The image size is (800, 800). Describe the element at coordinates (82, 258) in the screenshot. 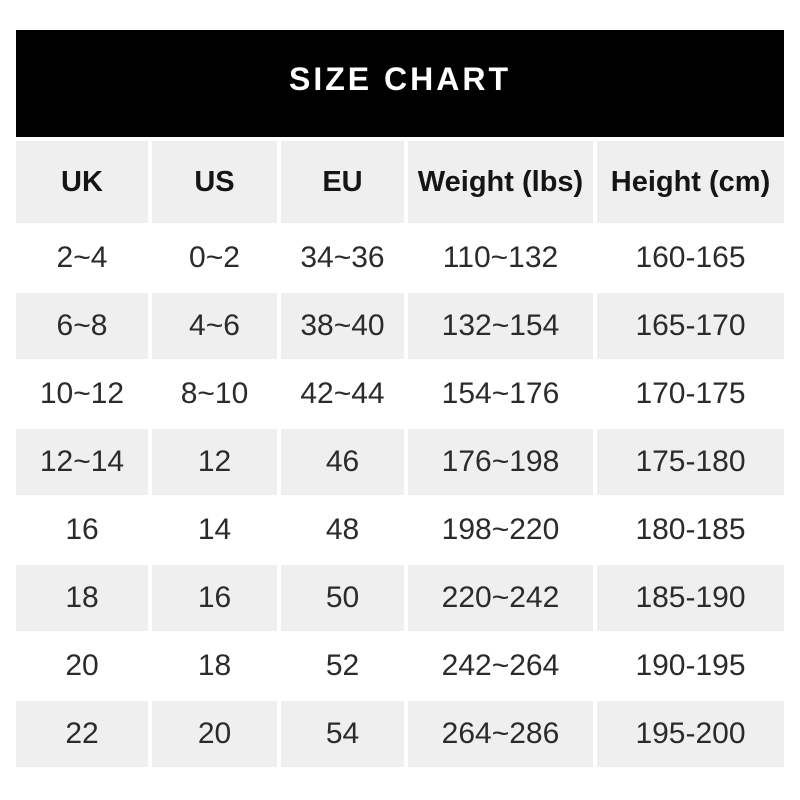

I see `cell-uk: 2~4` at that location.